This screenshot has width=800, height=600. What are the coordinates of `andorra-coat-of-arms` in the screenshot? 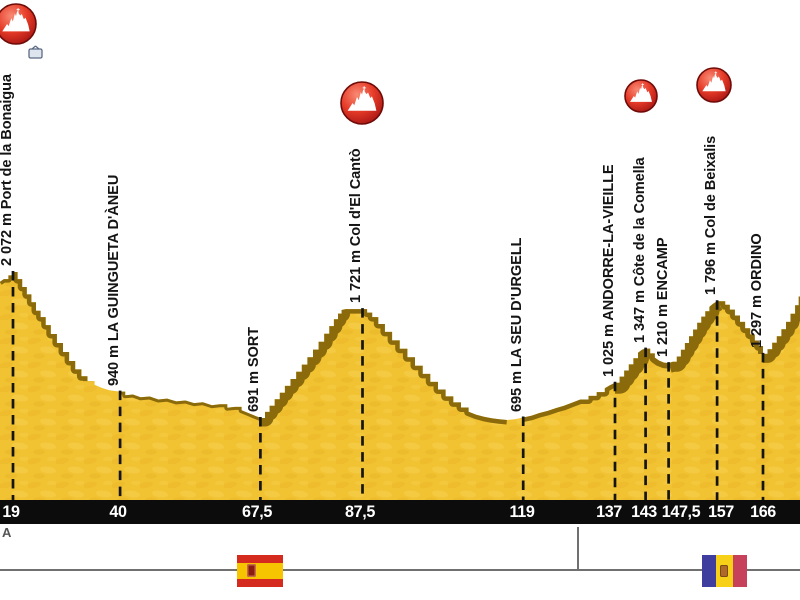 It's located at (724, 571).